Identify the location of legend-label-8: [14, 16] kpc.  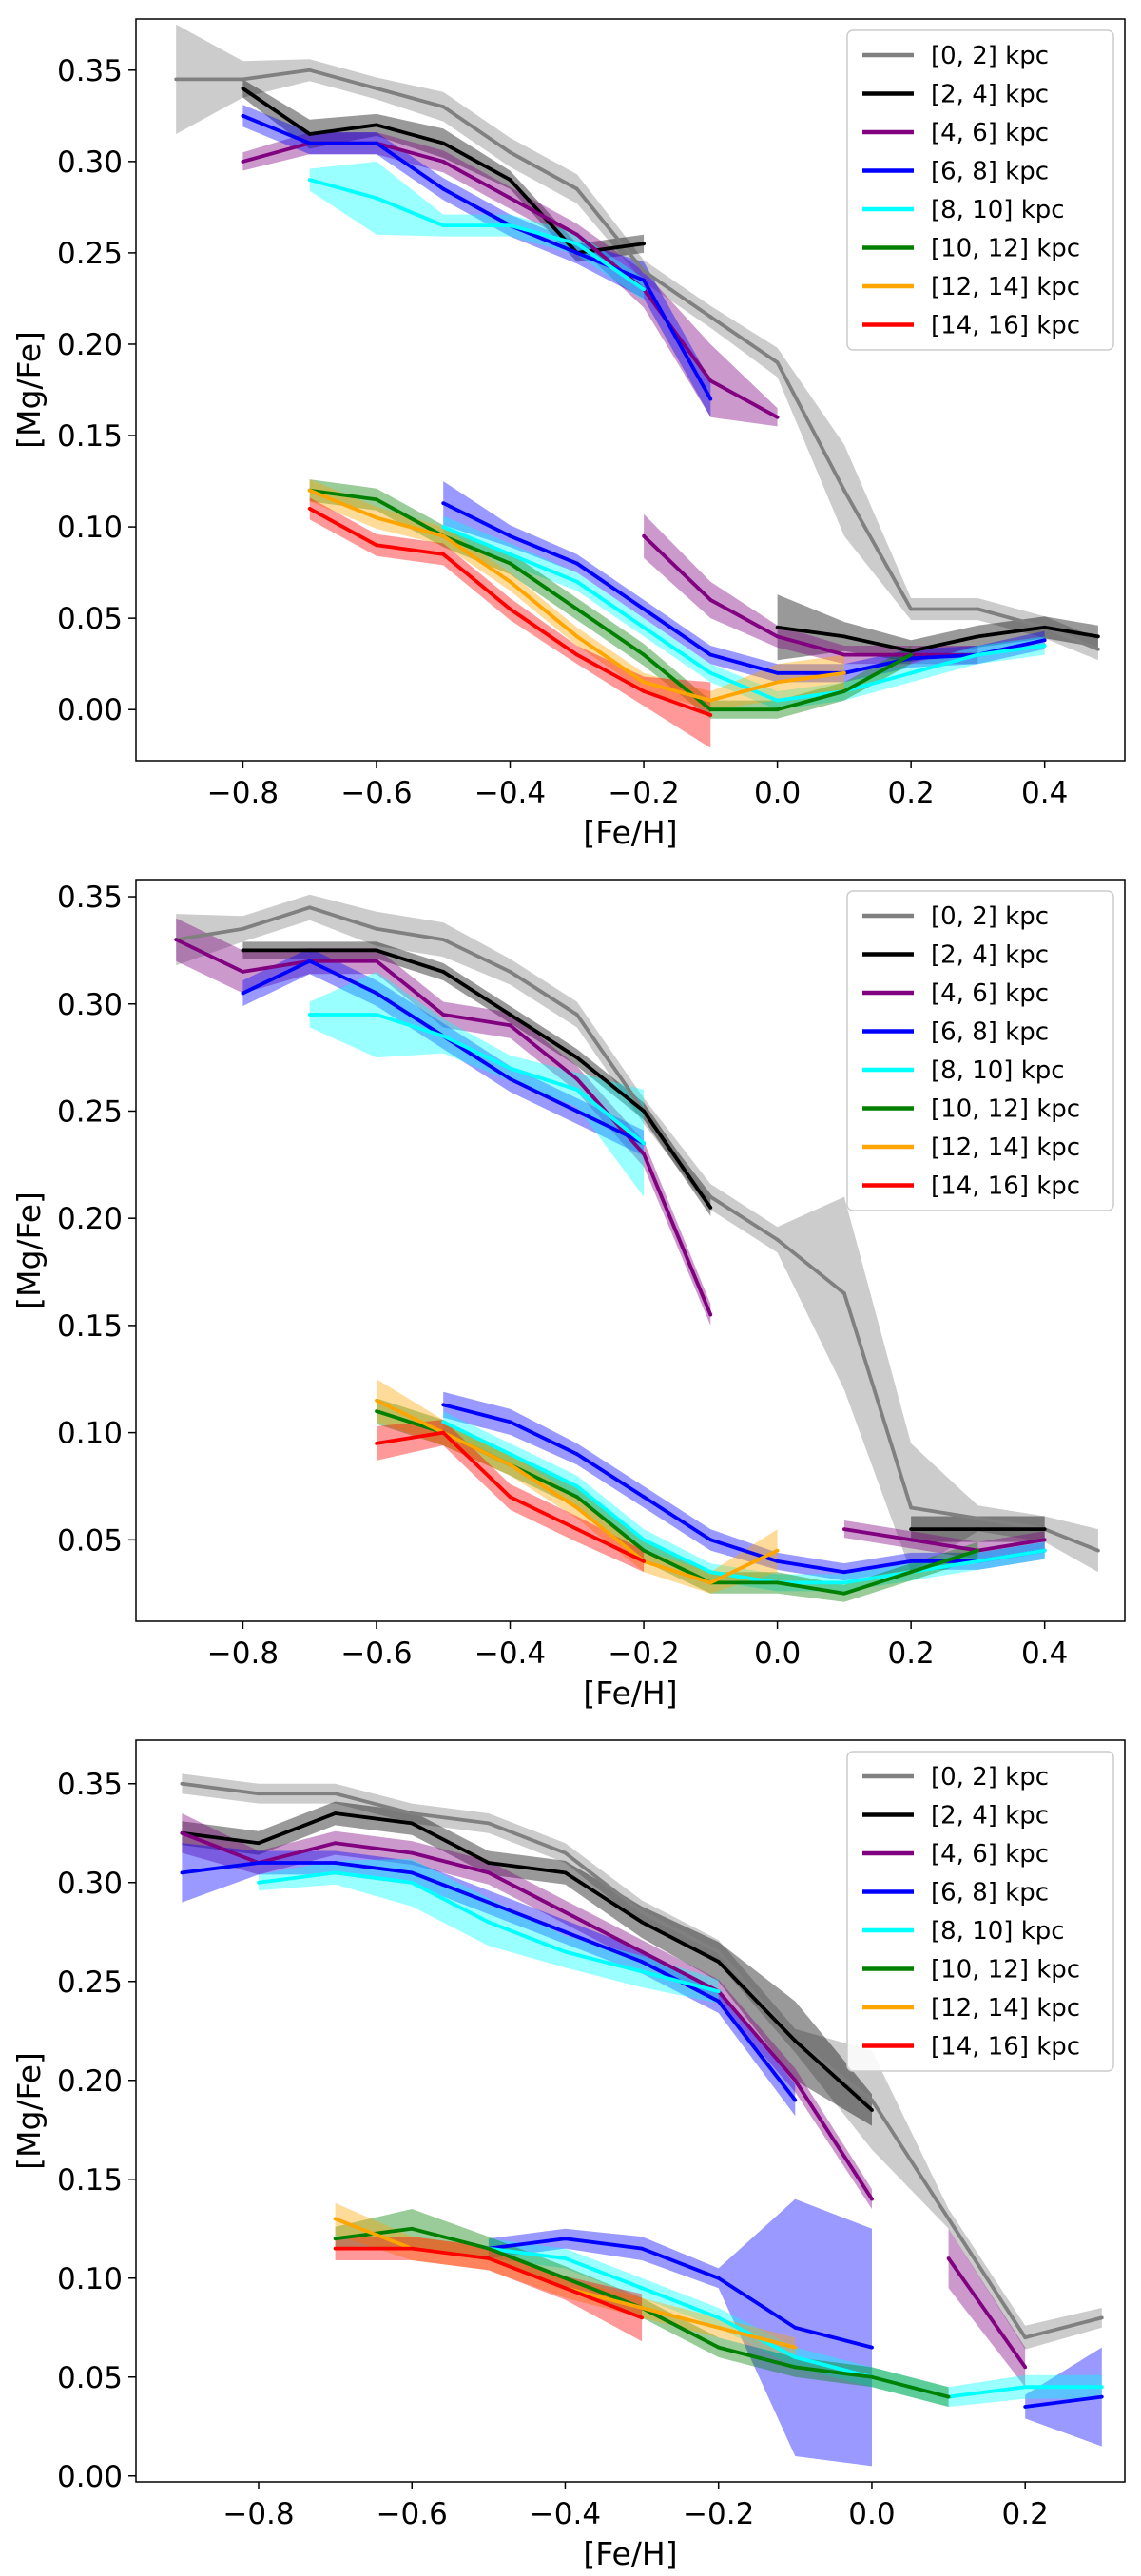
(1005, 2047).